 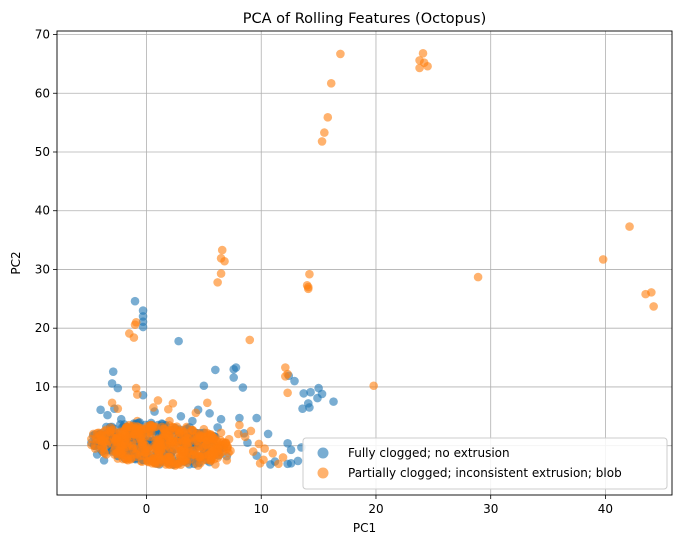 I want to click on legend-marker-partially-clogged, so click(x=323, y=473).